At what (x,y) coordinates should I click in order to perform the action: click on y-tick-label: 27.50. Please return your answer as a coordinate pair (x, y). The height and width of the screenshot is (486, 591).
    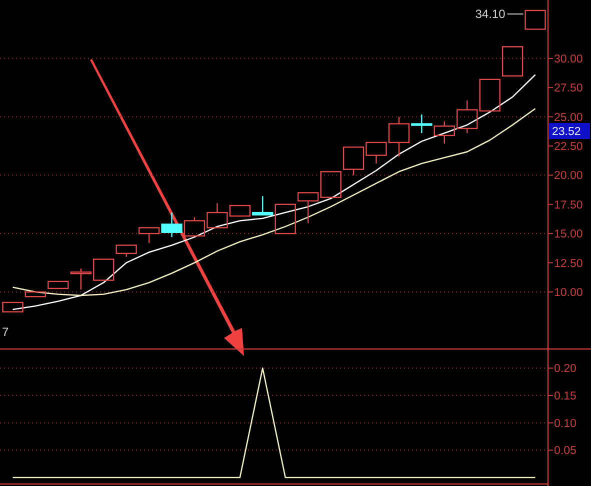
    Looking at the image, I should click on (568, 88).